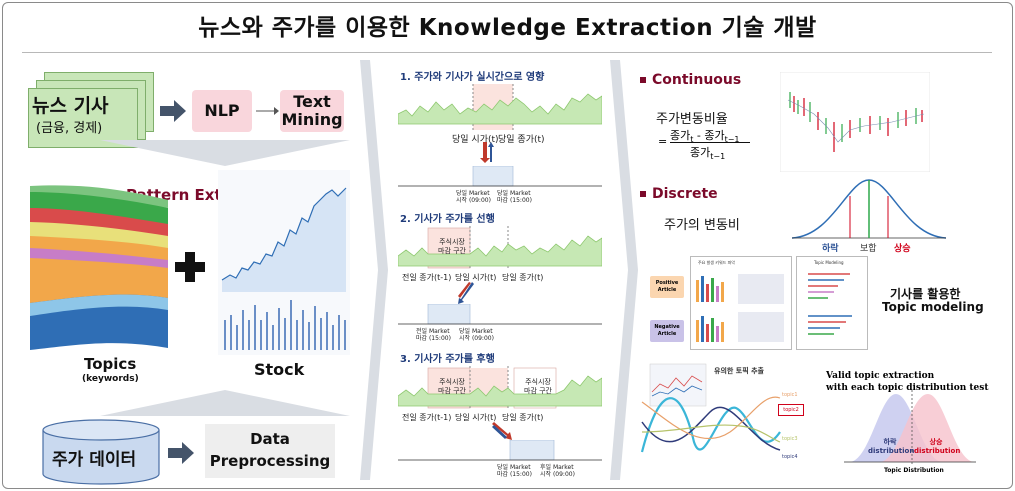  I want to click on topic-distribution-chart, so click(910, 427).